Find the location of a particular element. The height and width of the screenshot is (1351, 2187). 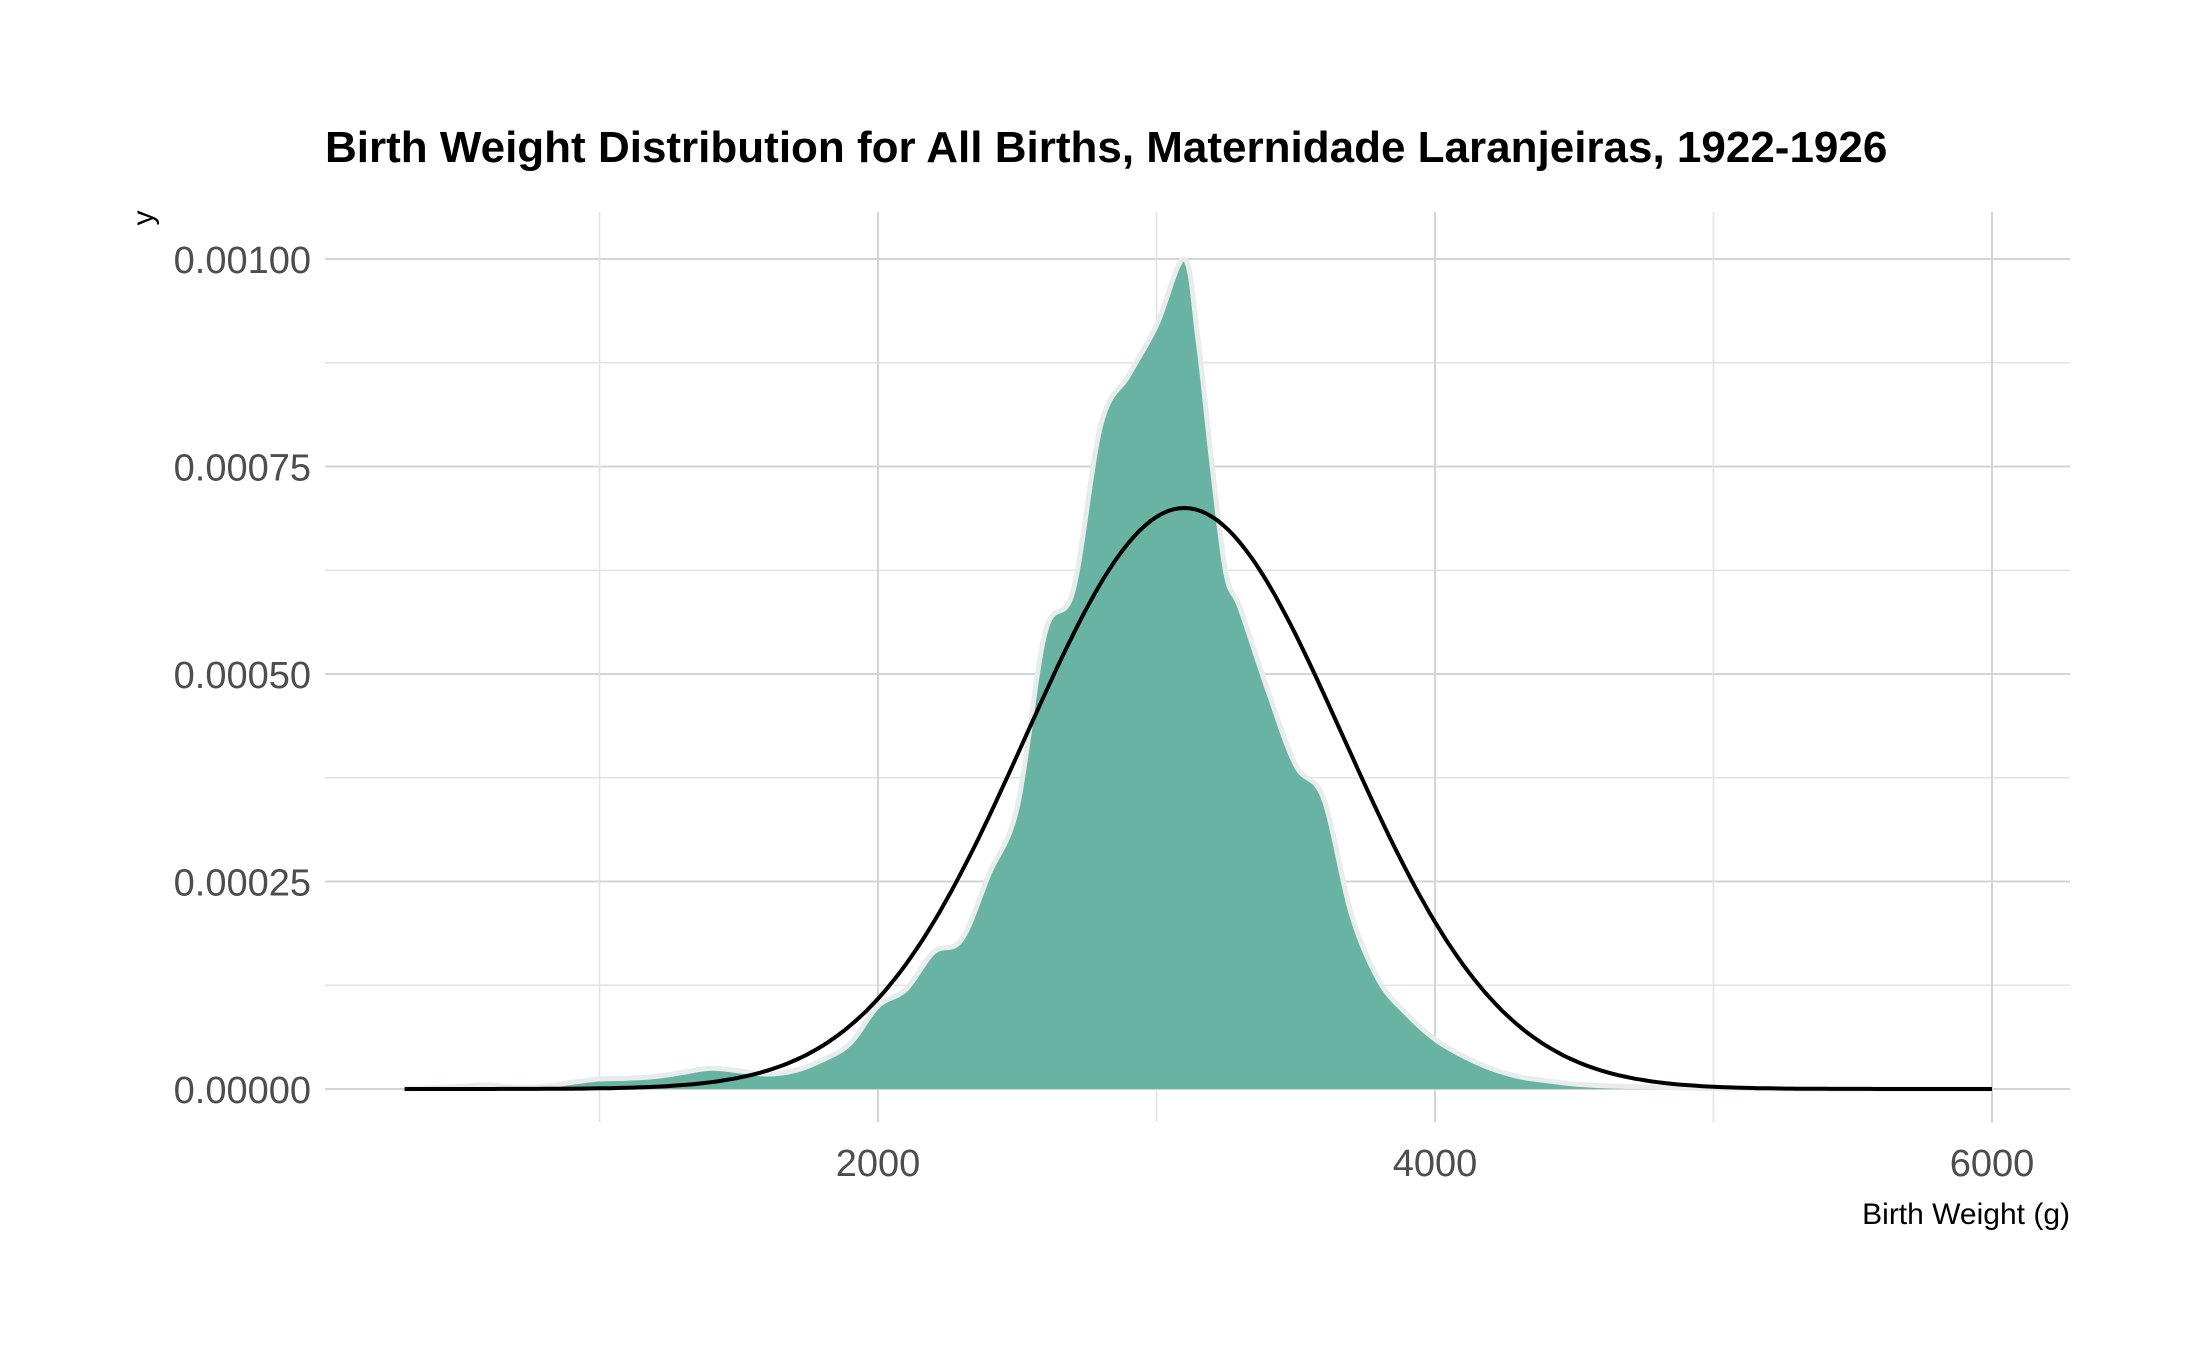

x-tick-labels: 2000 4000 6000 is located at coordinates (1435, 1164).